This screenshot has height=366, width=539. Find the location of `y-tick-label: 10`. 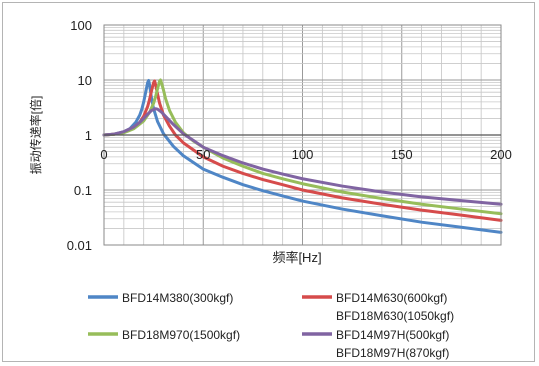

y-tick-label: 10 is located at coordinates (85, 80).